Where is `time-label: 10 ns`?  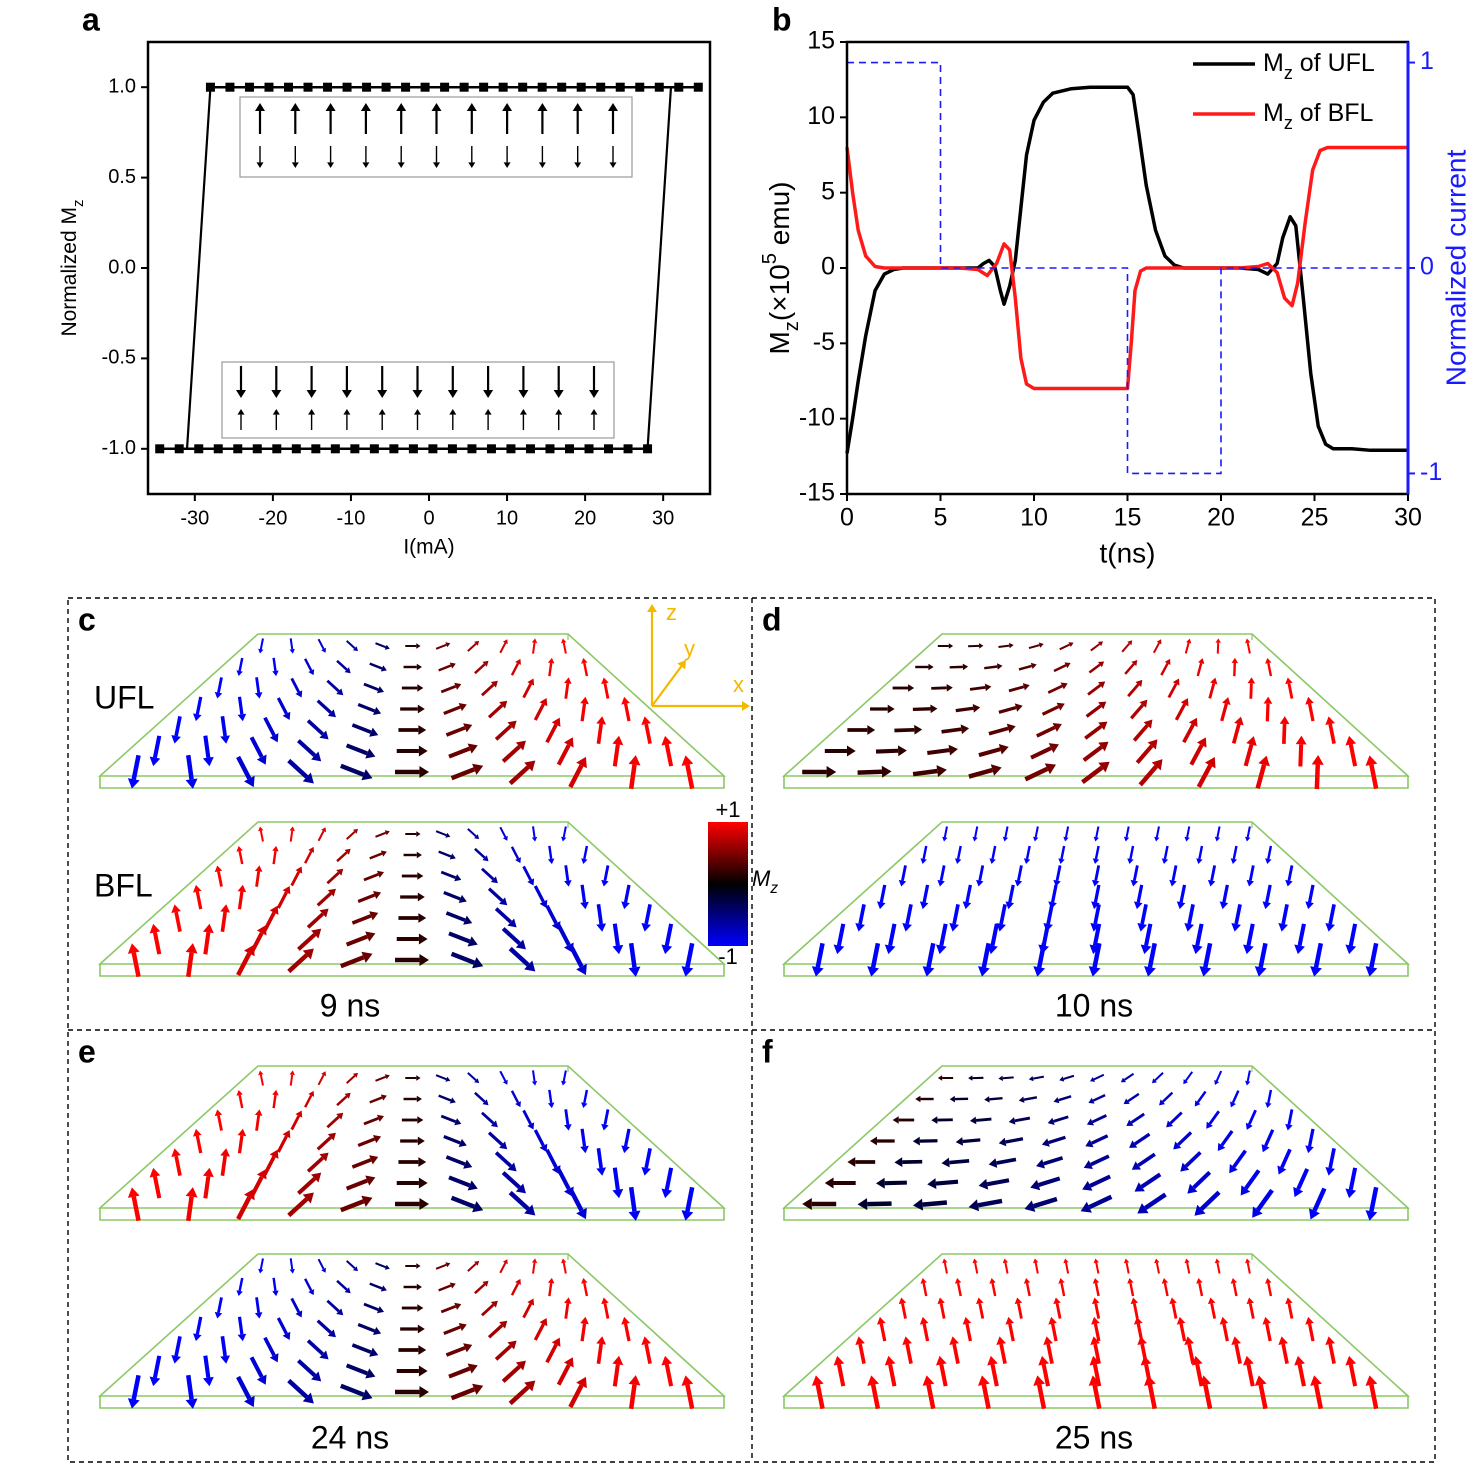 time-label: 10 ns is located at coordinates (1094, 1005).